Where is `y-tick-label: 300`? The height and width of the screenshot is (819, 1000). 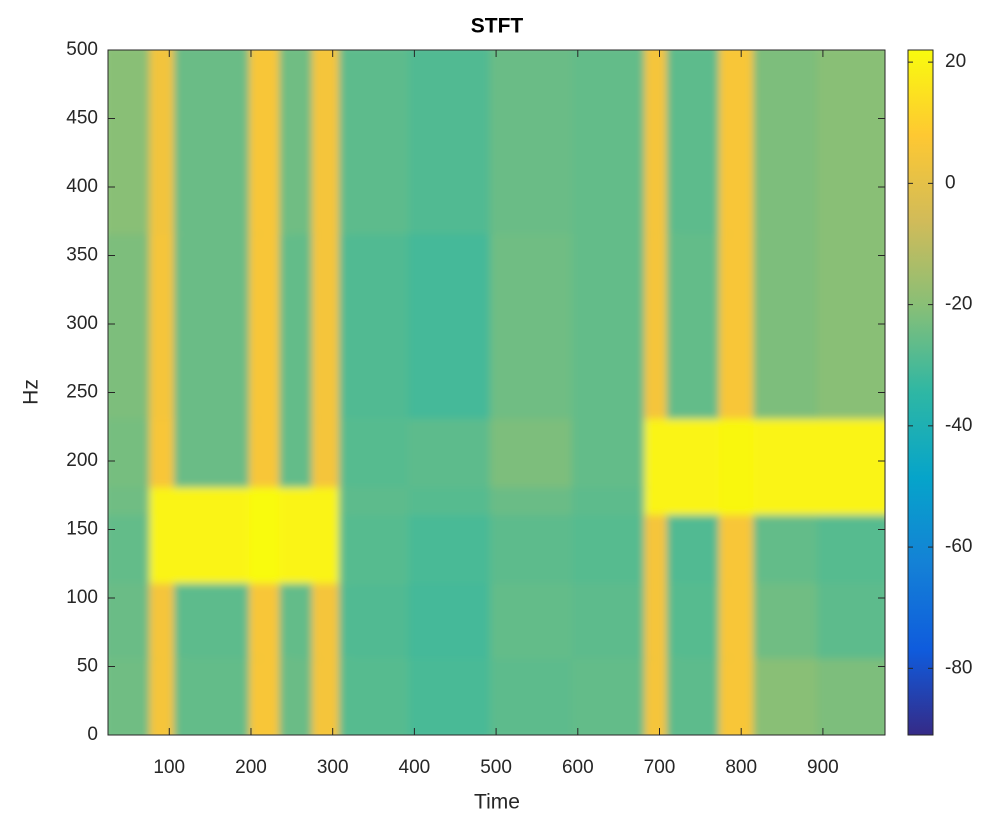
y-tick-label: 300 is located at coordinates (82, 323).